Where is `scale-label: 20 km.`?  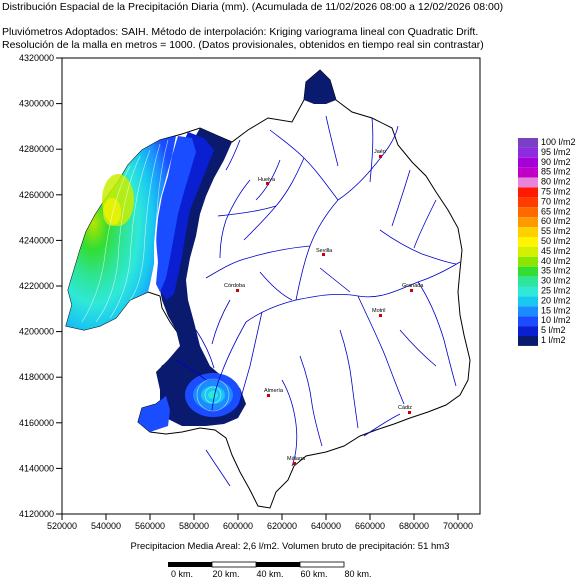
scale-label: 20 km. is located at coordinates (225, 574).